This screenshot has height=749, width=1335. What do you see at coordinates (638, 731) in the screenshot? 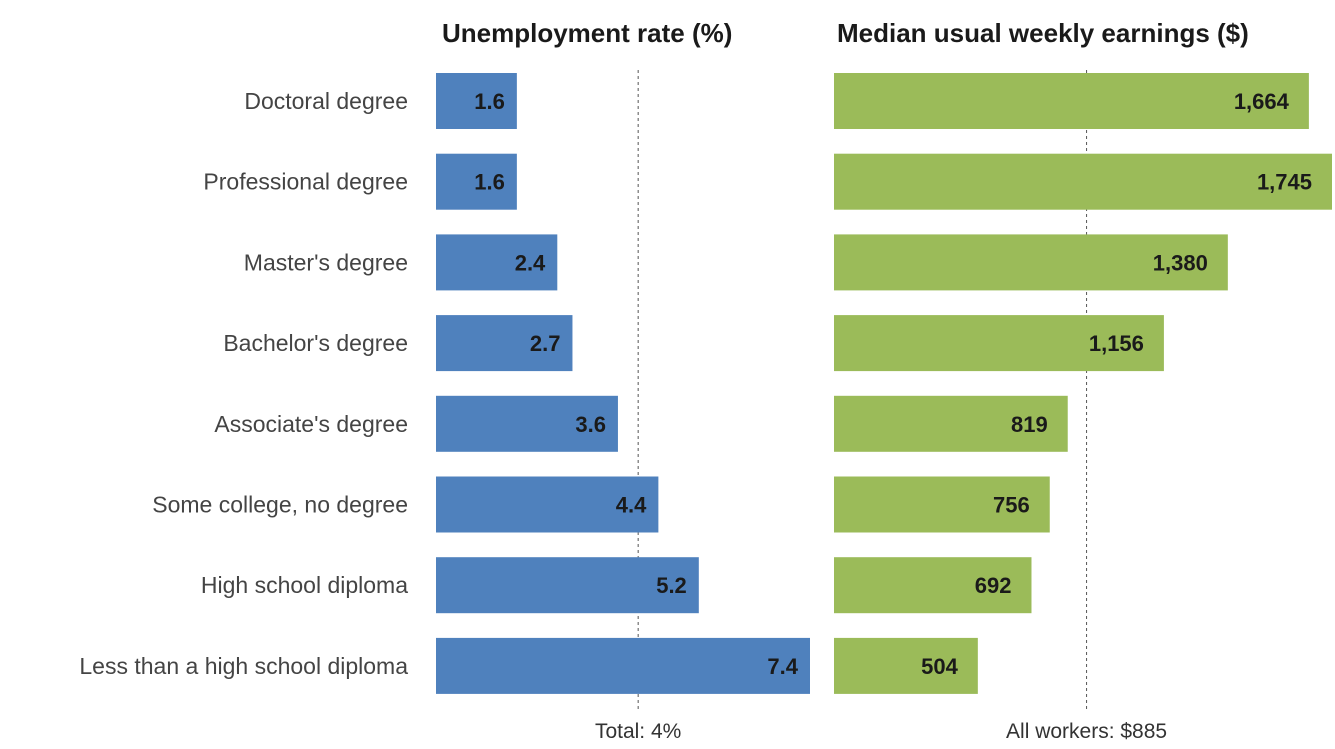
I see `unemployment-reference-label: Total: 4%` at bounding box center [638, 731].